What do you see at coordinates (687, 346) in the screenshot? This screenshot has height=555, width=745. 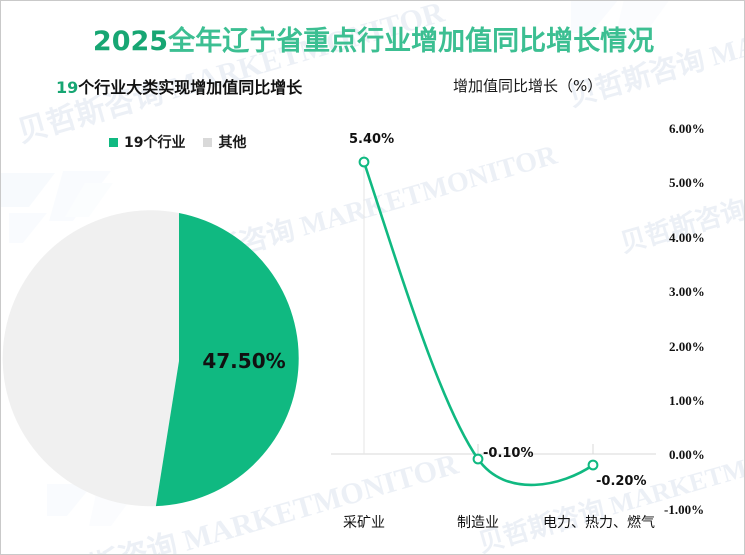 I see `y-axis-tick-label: 2.00%` at bounding box center [687, 346].